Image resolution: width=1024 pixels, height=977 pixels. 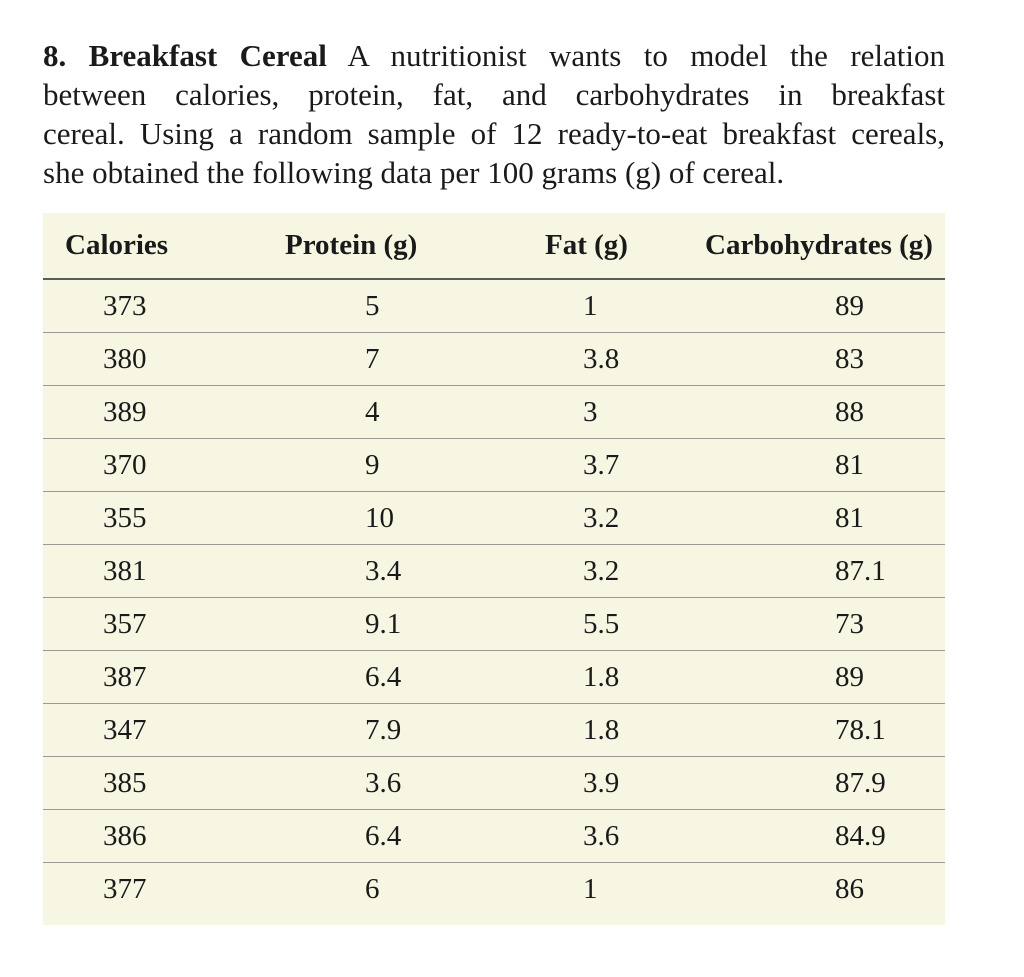 I want to click on cell-protein: 4, so click(x=380, y=412).